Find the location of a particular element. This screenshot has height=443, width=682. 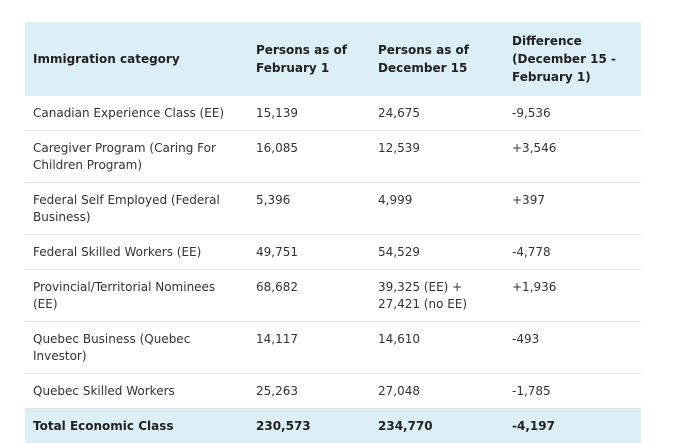

header-category: Immigration category is located at coordinates (136, 59).